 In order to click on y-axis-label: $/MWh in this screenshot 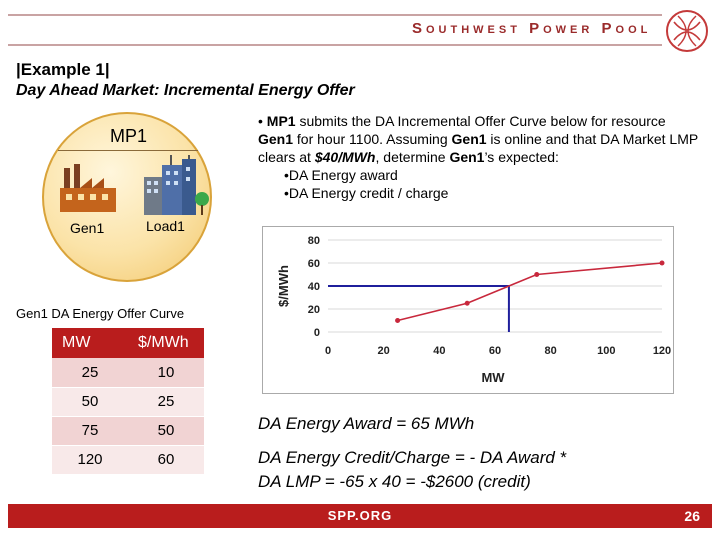, I will do `click(283, 286)`.